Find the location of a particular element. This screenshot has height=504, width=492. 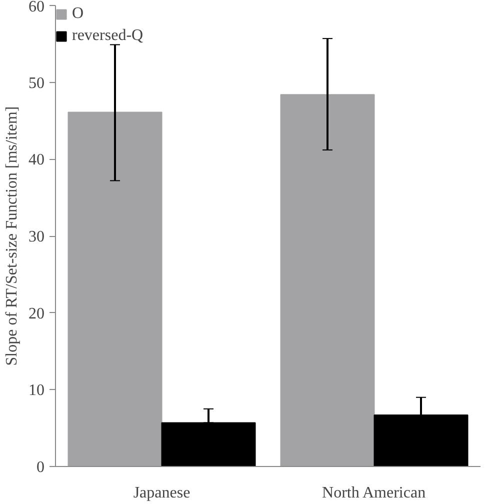

y-tick-label: 30 is located at coordinates (36, 237).